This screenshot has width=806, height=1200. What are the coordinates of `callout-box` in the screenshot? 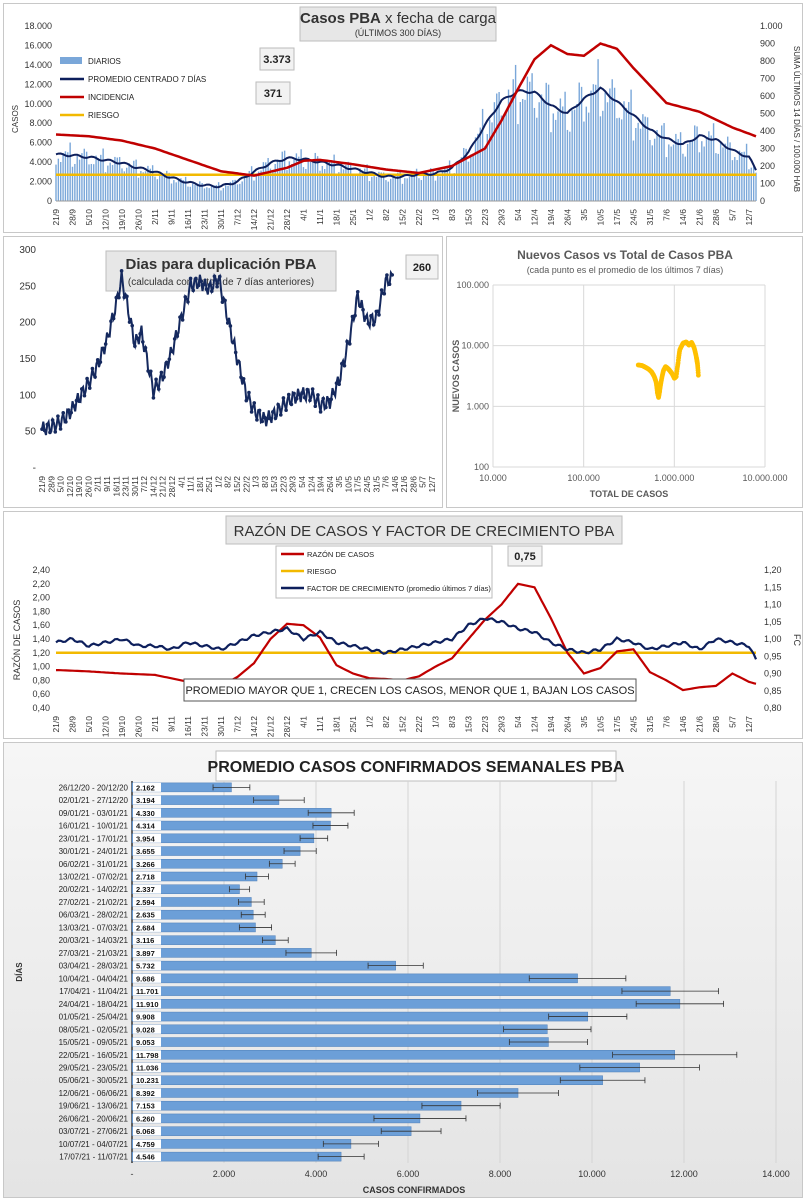 It's located at (525, 556).